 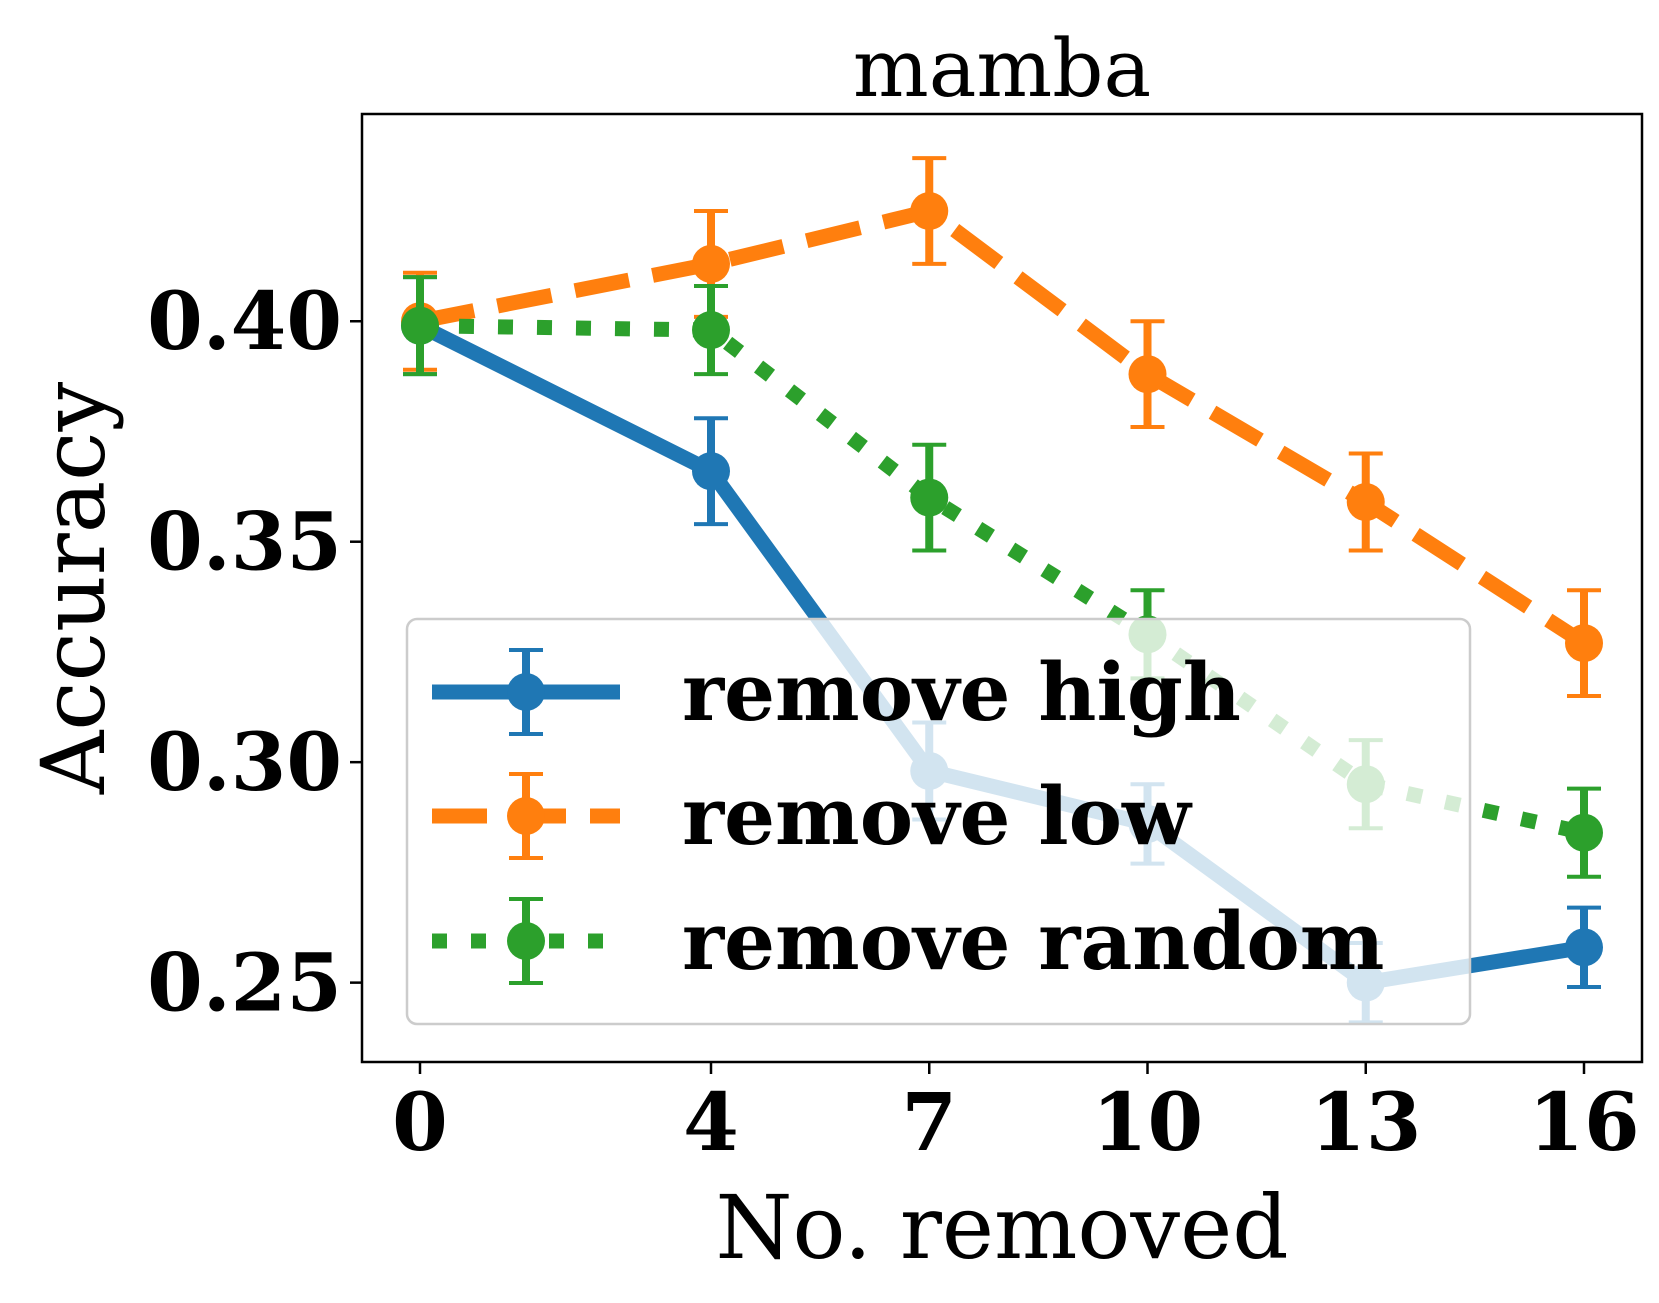 What do you see at coordinates (1016, 1115) in the screenshot?
I see `x-axis-ticks: 0 4 7 10 13 16` at bounding box center [1016, 1115].